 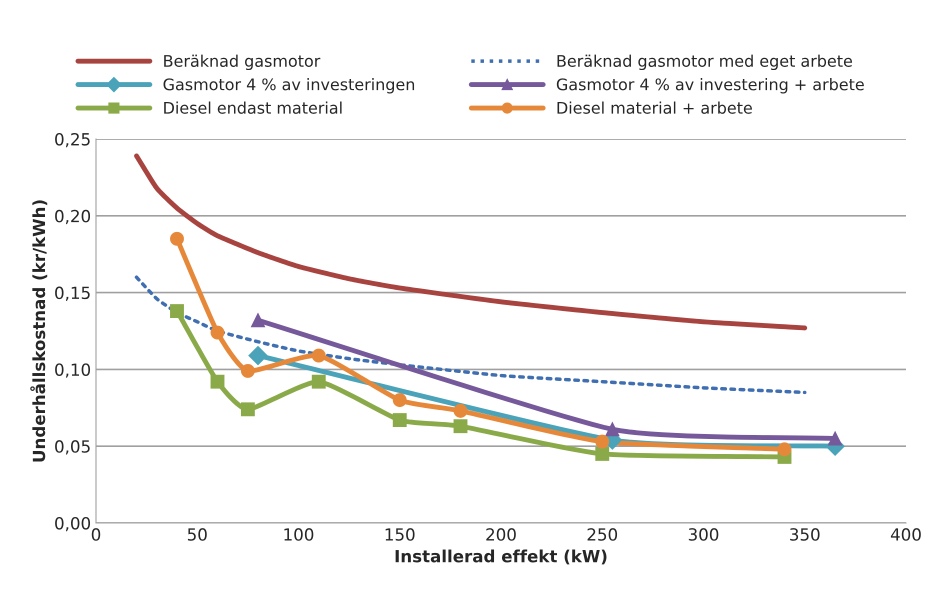 What do you see at coordinates (39, 331) in the screenshot?
I see `y-axis-title: Underhållskostnad (kr/kWh)` at bounding box center [39, 331].